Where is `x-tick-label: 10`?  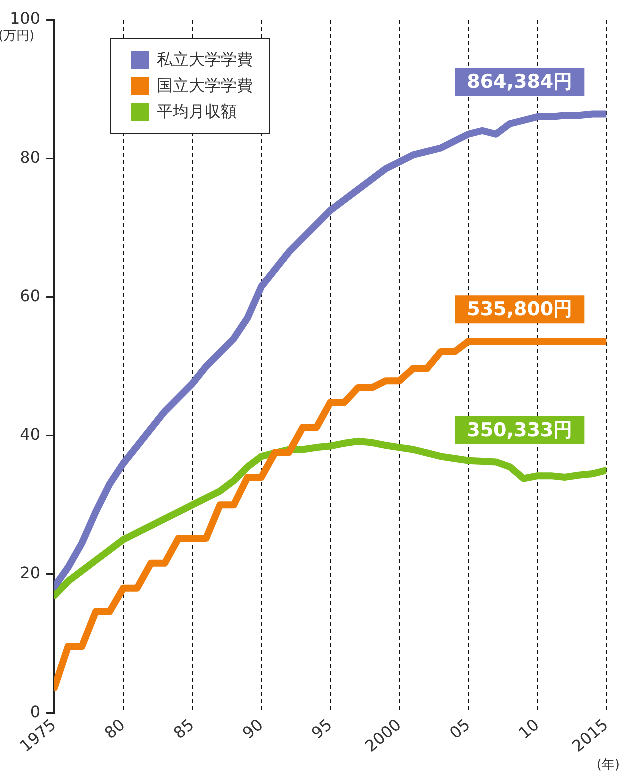
x-tick-label: 10 is located at coordinates (529, 729).